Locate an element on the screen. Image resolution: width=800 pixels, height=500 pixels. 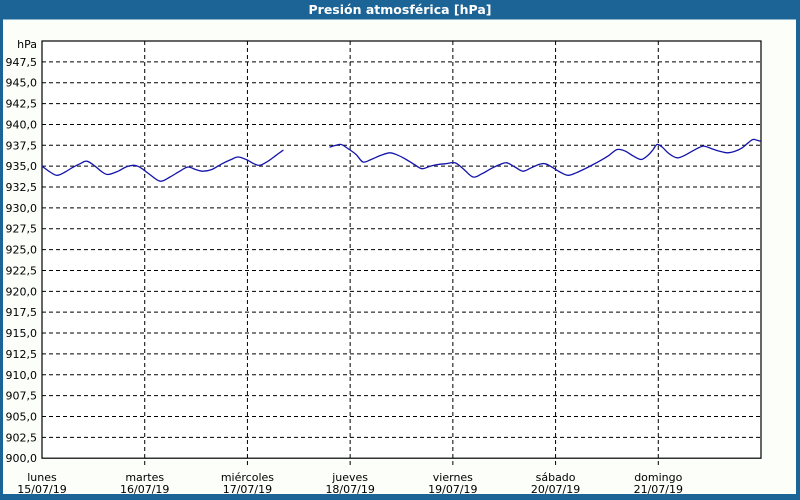
y-tick-label: 902,5 is located at coordinates (22, 437).